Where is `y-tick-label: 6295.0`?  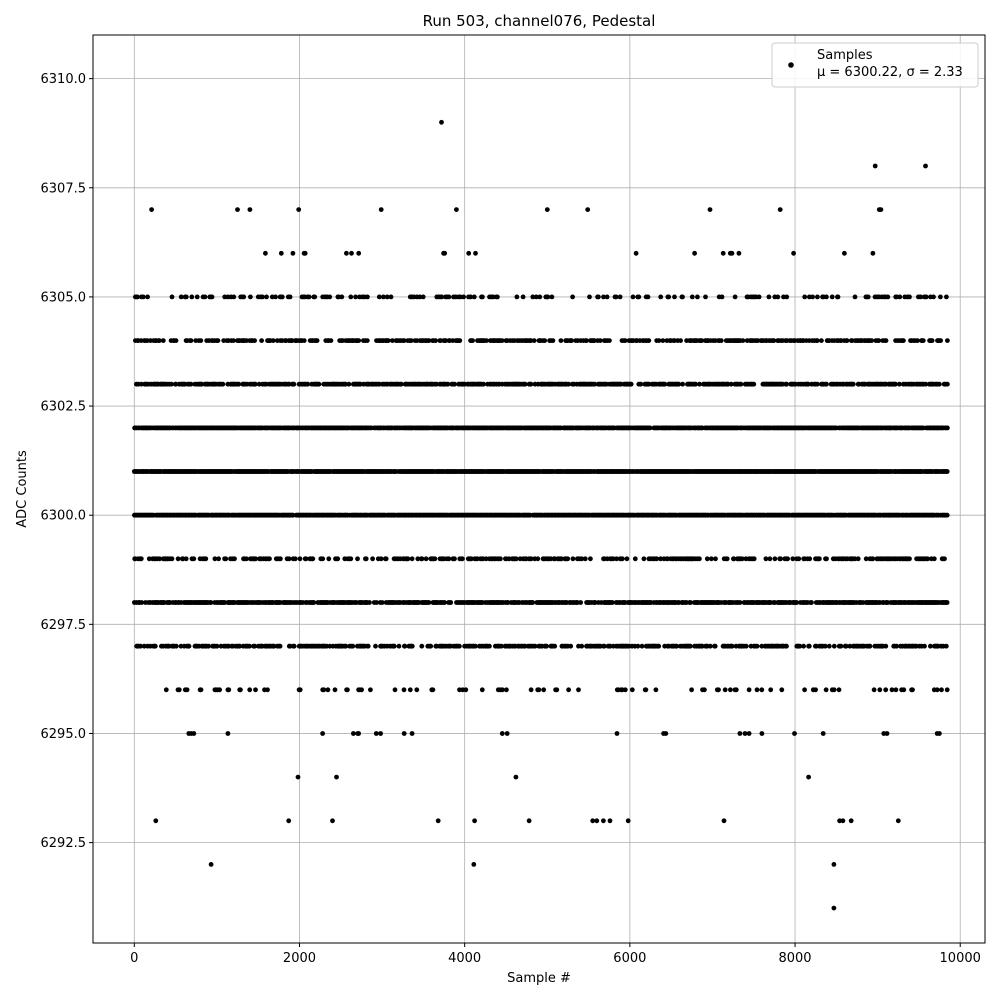 y-tick-label: 6295.0 is located at coordinates (64, 734).